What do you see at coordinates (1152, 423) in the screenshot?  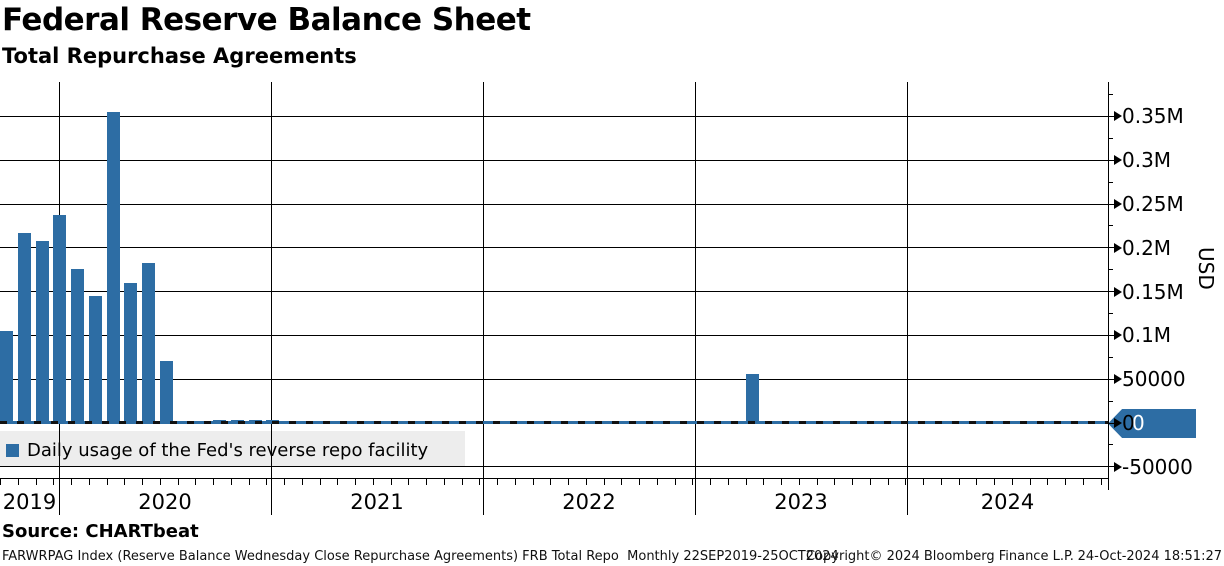 I see `last-value-tag: 0` at bounding box center [1152, 423].